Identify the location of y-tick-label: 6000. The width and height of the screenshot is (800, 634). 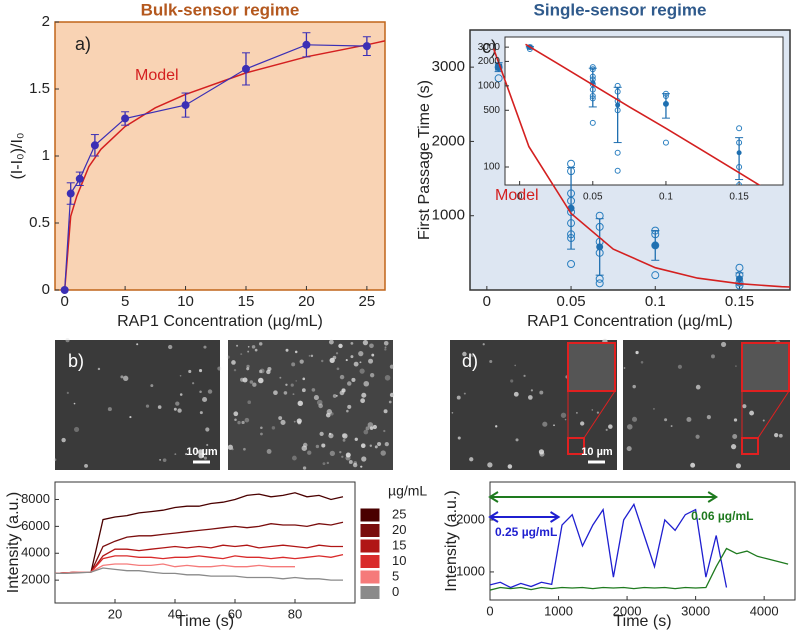
(35, 525).